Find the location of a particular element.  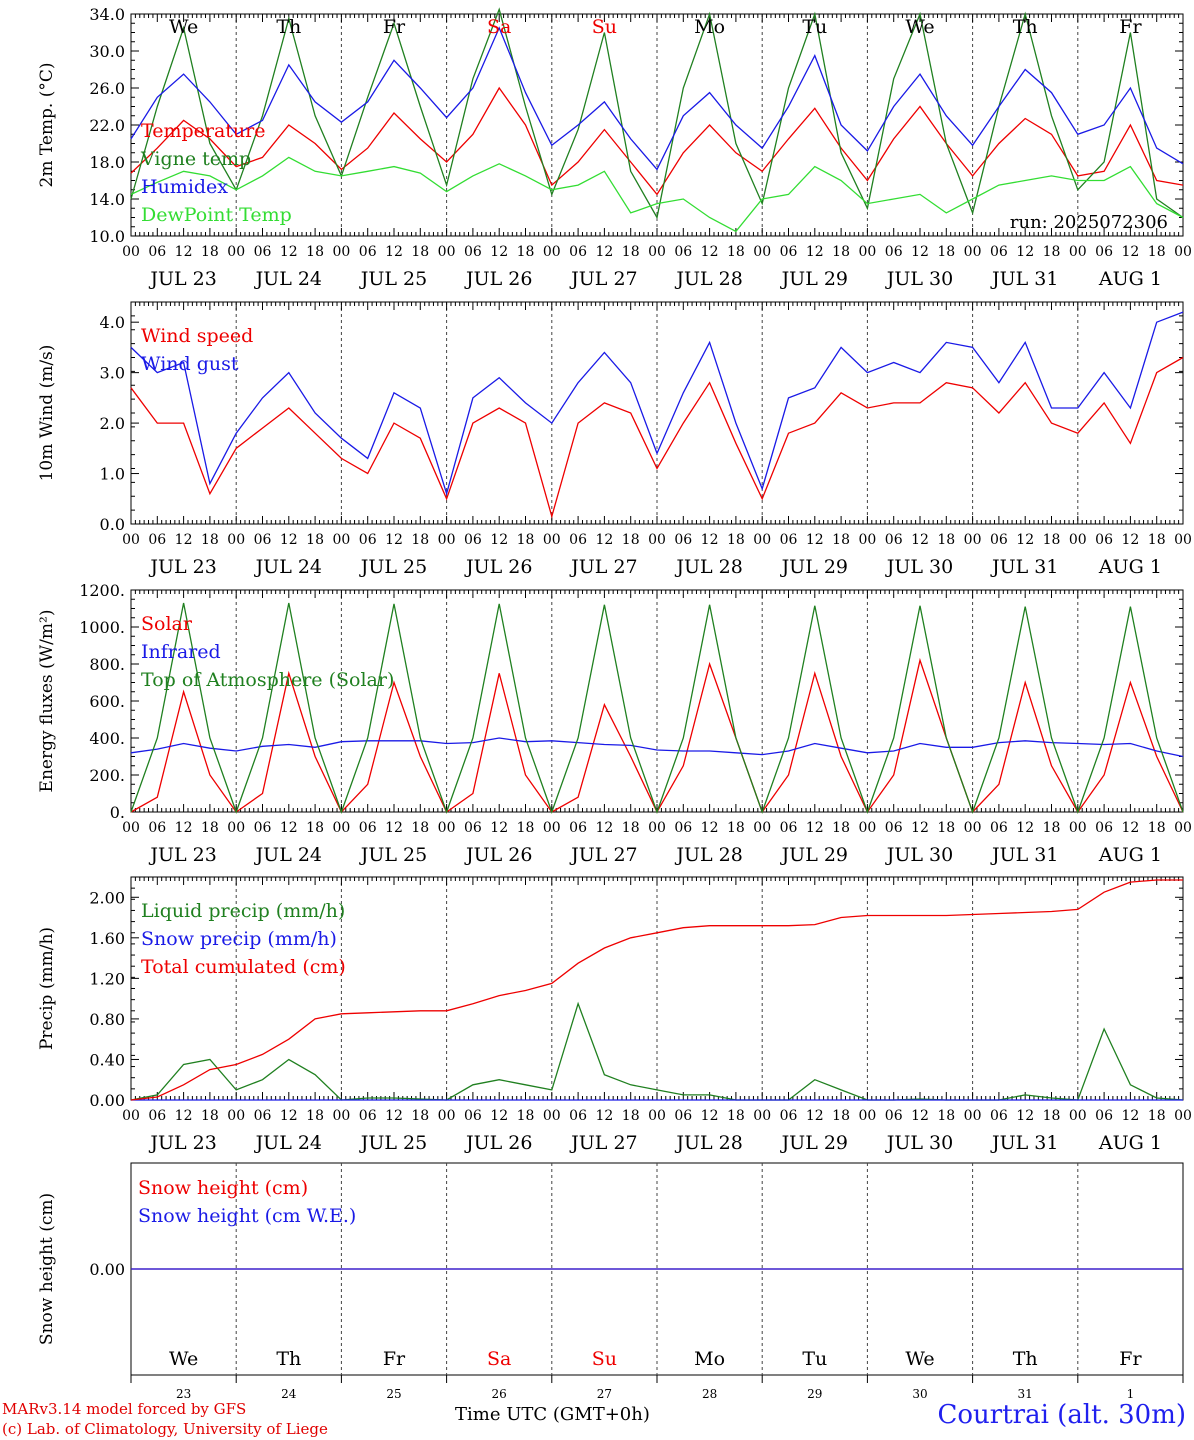

legend-entry: Snow height (cm) is located at coordinates (223, 1188).